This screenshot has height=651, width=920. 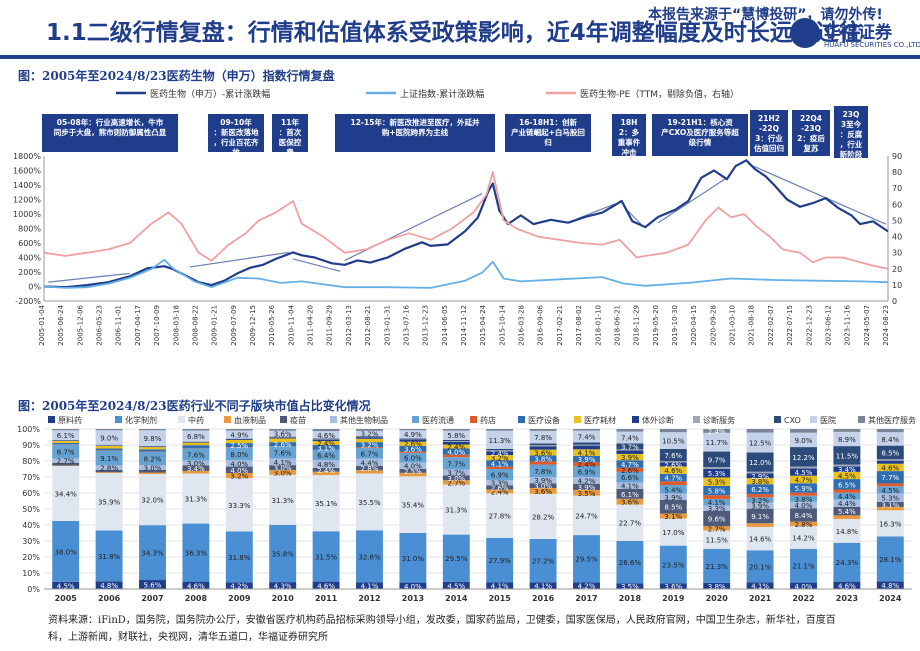 I want to click on annotation-text-0: 05-08年：行业高速增长，牛市同步于大盘，熊市则防御属性凸显, so click(x=110, y=127).